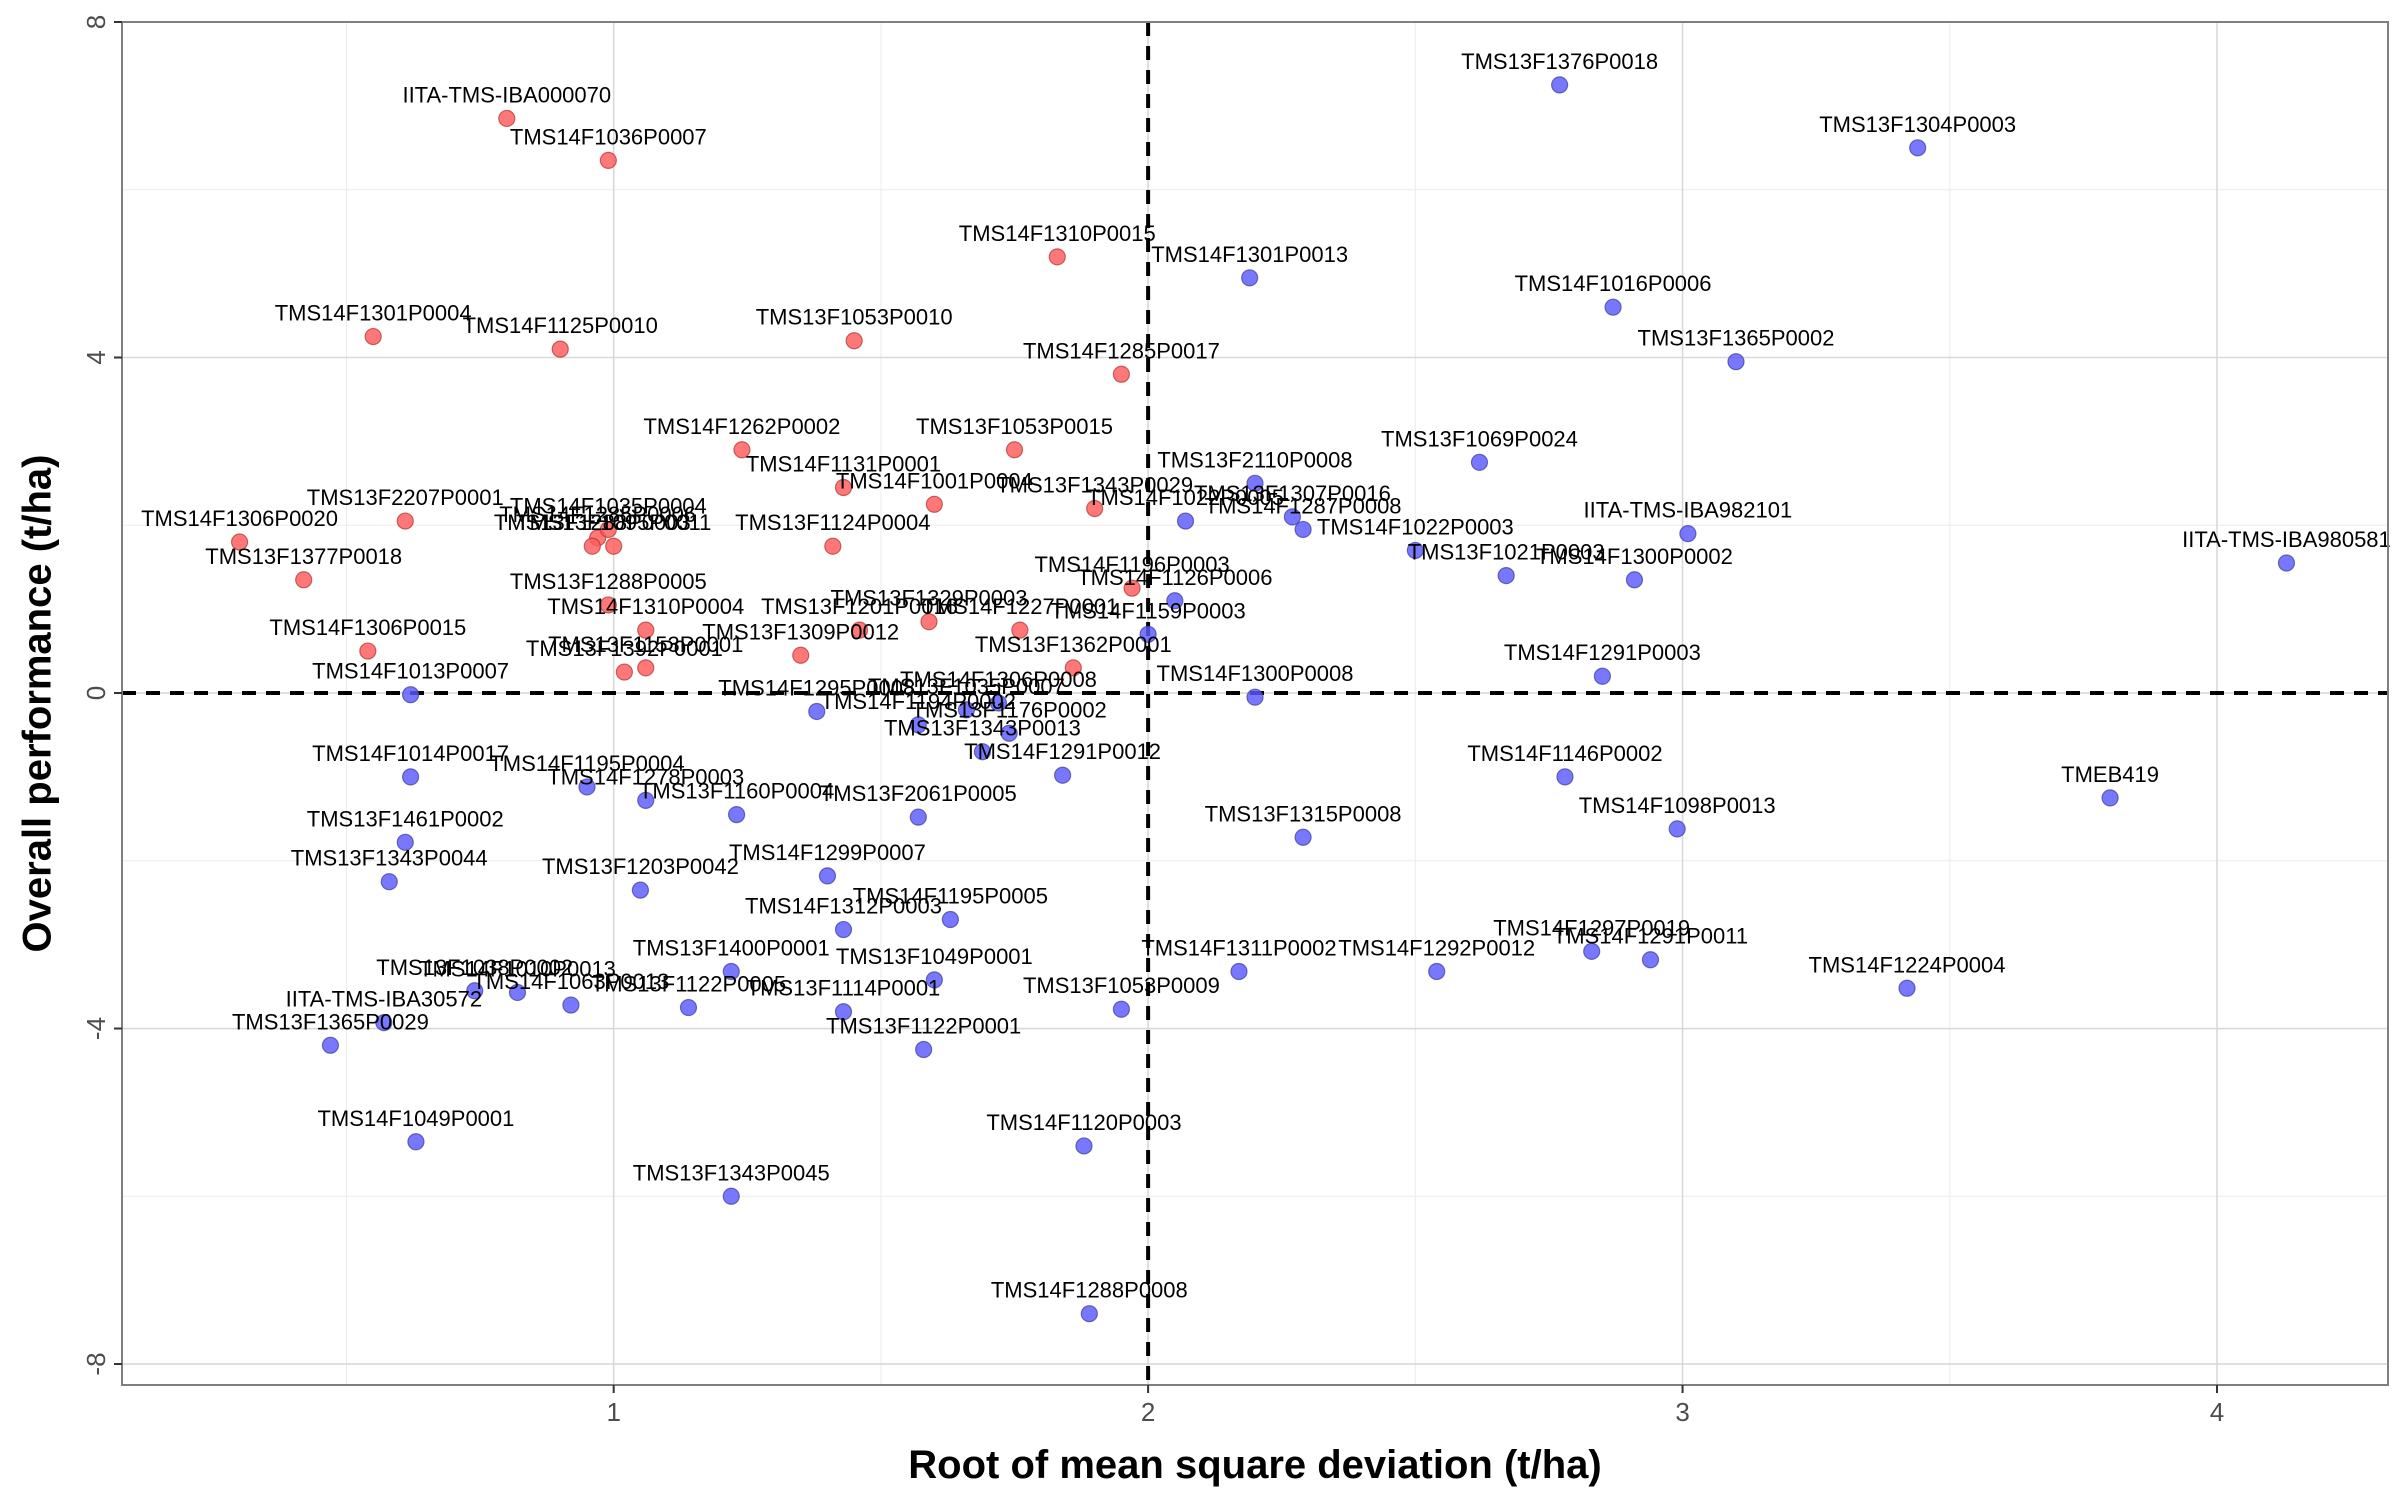 The height and width of the screenshot is (1505, 2400). What do you see at coordinates (1506, 552) in the screenshot?
I see `point-label: TMS13F1021P0003` at bounding box center [1506, 552].